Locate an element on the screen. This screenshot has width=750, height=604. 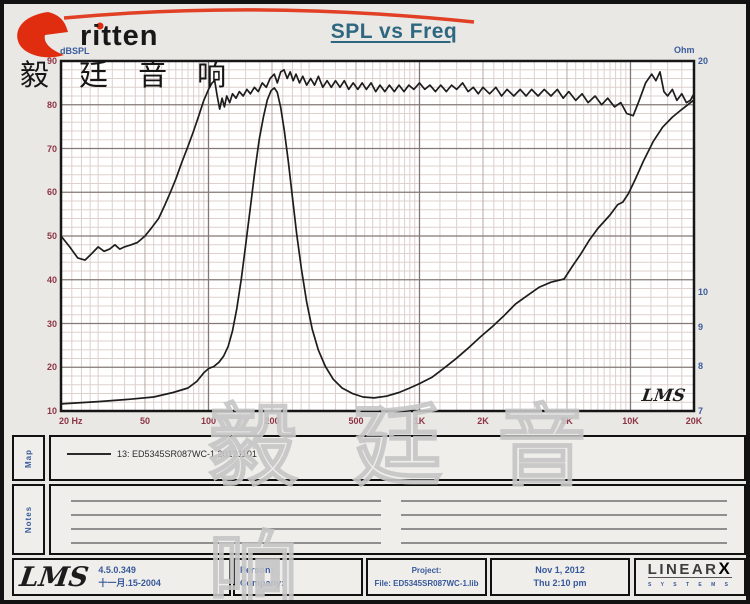
footer-linearx-cell: LINEARX S Y S T E M S is located at coordinates (690, 577).